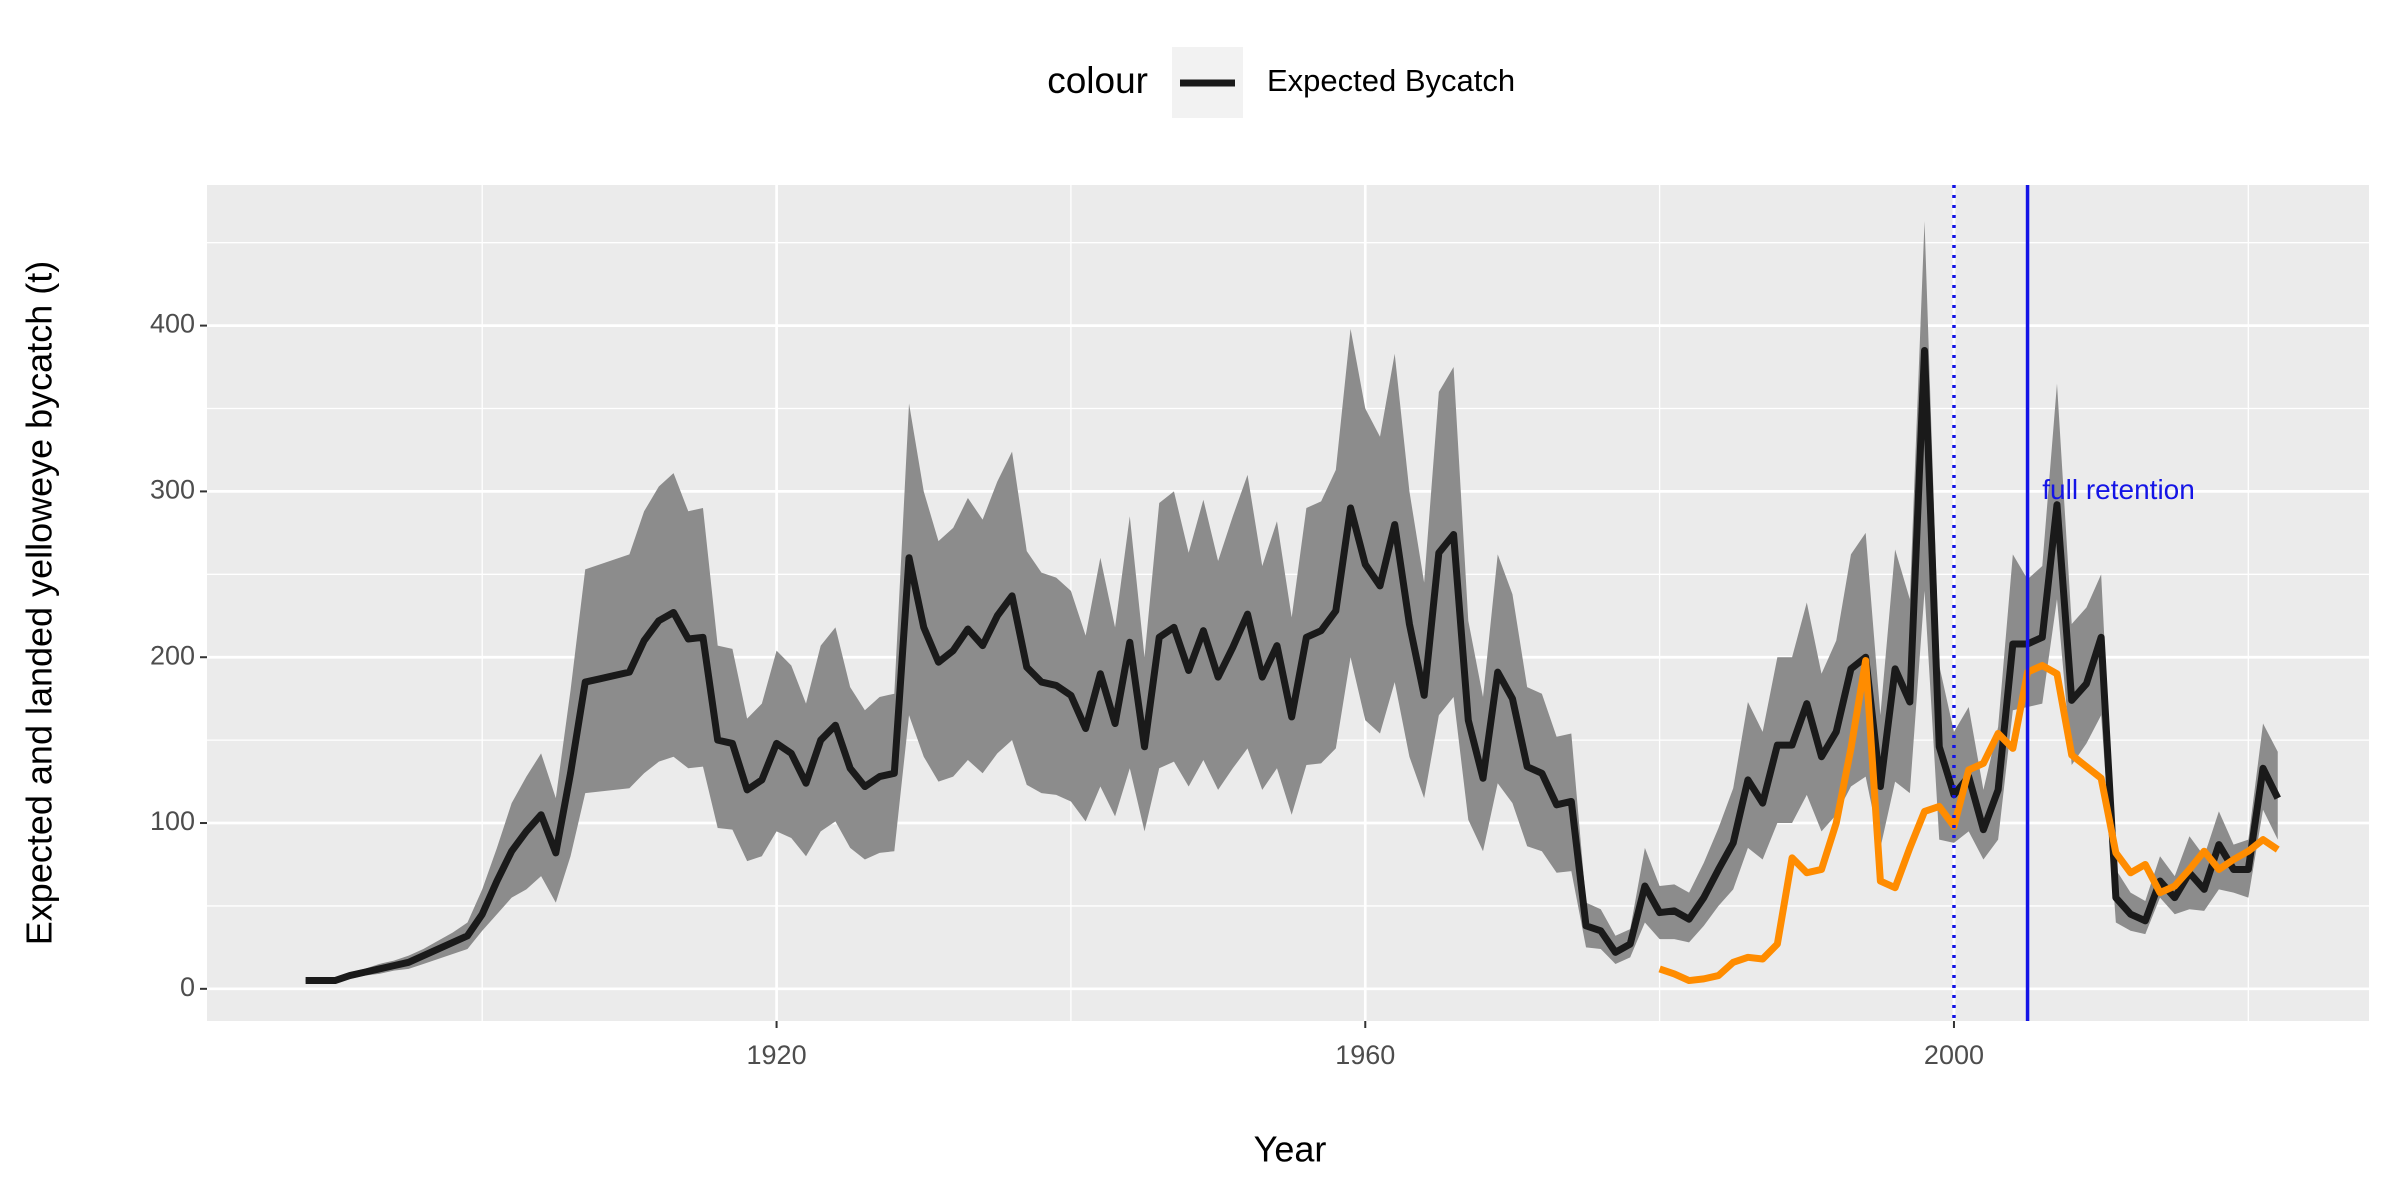 This screenshot has height=1200, width=2400. What do you see at coordinates (172, 324) in the screenshot?
I see `y-tick-label: 400` at bounding box center [172, 324].